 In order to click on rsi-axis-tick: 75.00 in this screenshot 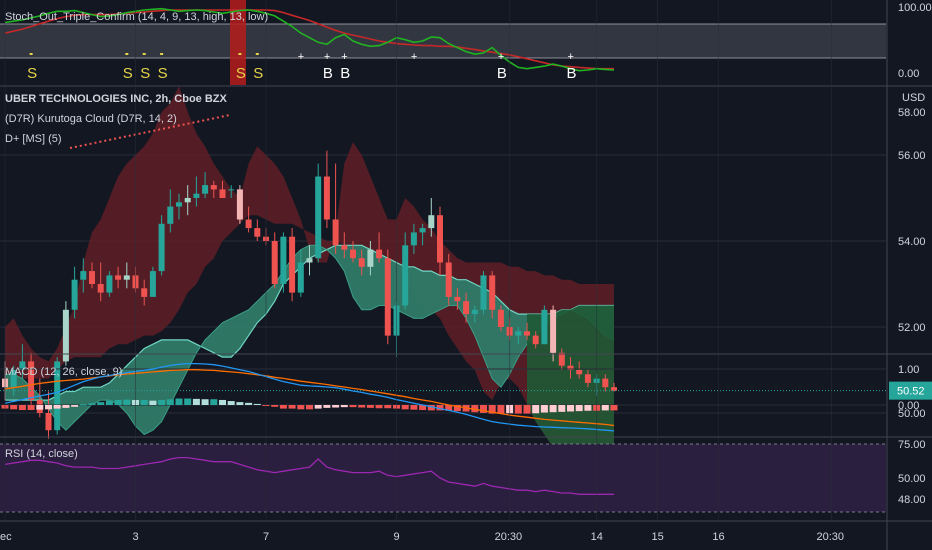, I will do `click(912, 445)`.